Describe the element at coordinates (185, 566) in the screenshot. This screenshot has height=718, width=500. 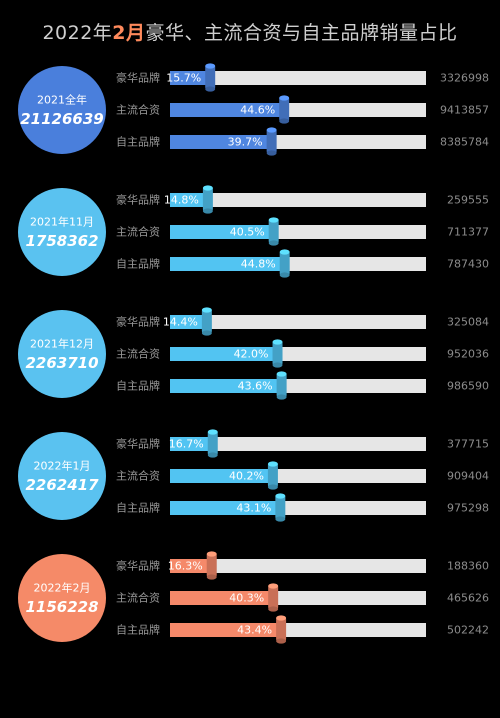
I see `share-label: 16.3%` at that location.